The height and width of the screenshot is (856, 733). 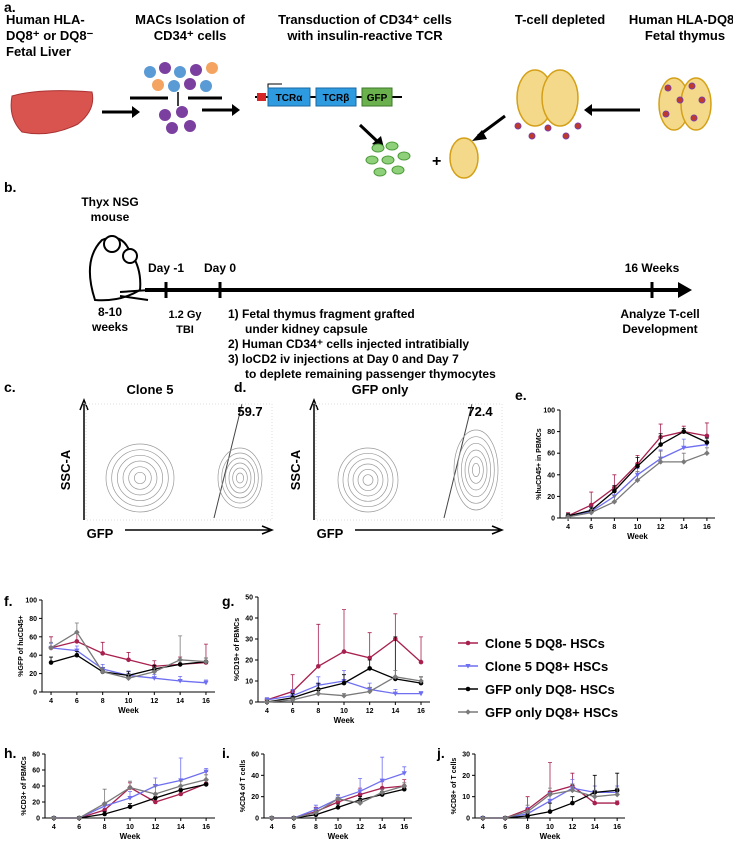 I want to click on step-text: Transduction of CD34⁺ cells, so click(x=365, y=19).